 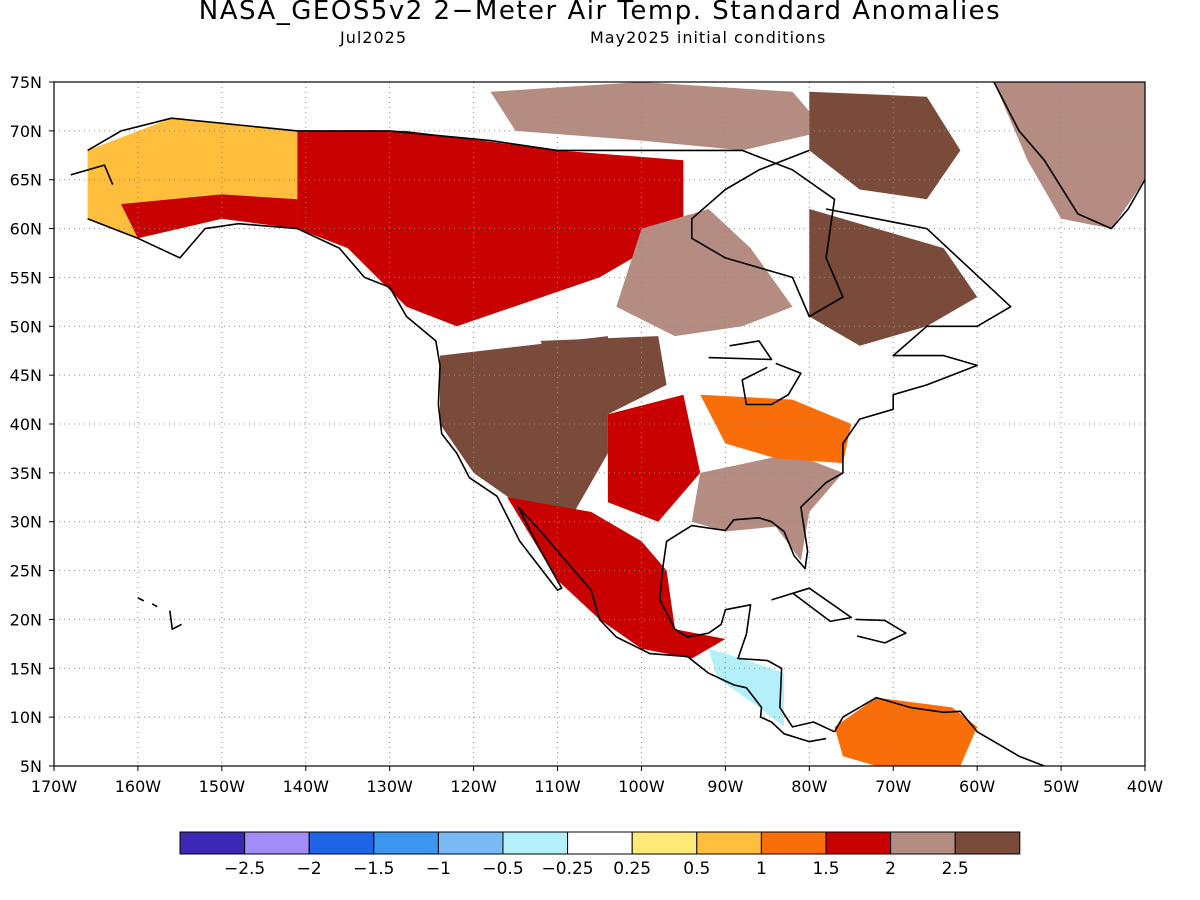 What do you see at coordinates (209, 216) in the screenshot?
I see `anomaly-region-alaska-south-coast` at bounding box center [209, 216].